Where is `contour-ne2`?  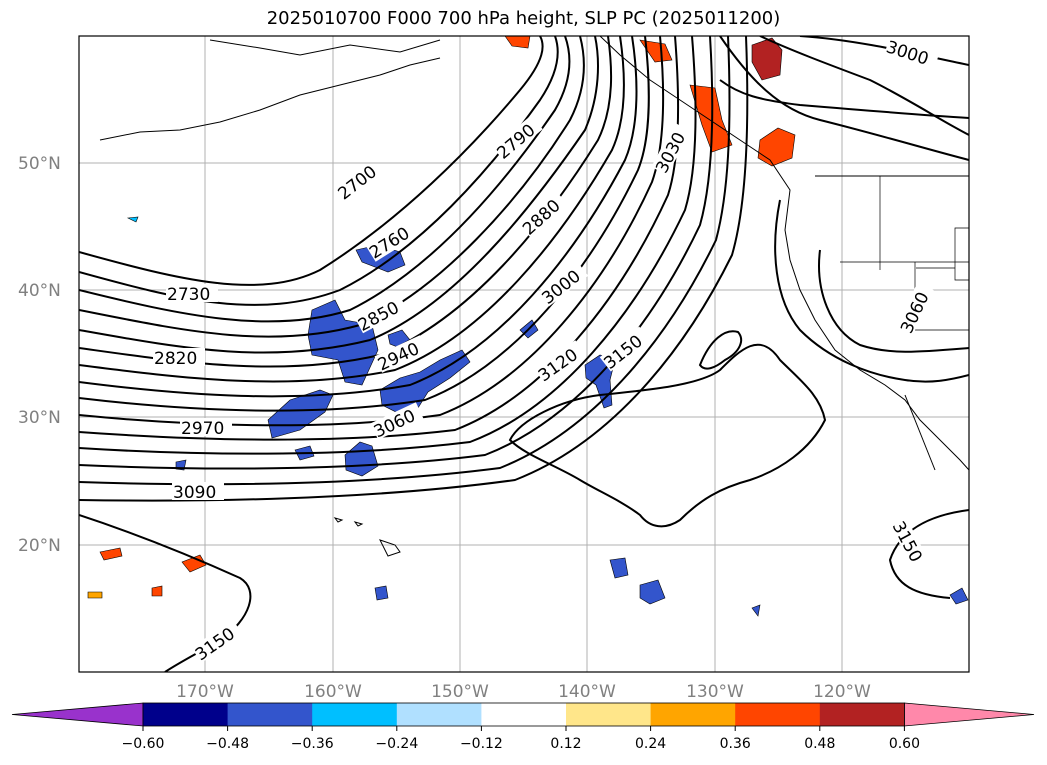
contour-ne2 is located at coordinates (844, 99).